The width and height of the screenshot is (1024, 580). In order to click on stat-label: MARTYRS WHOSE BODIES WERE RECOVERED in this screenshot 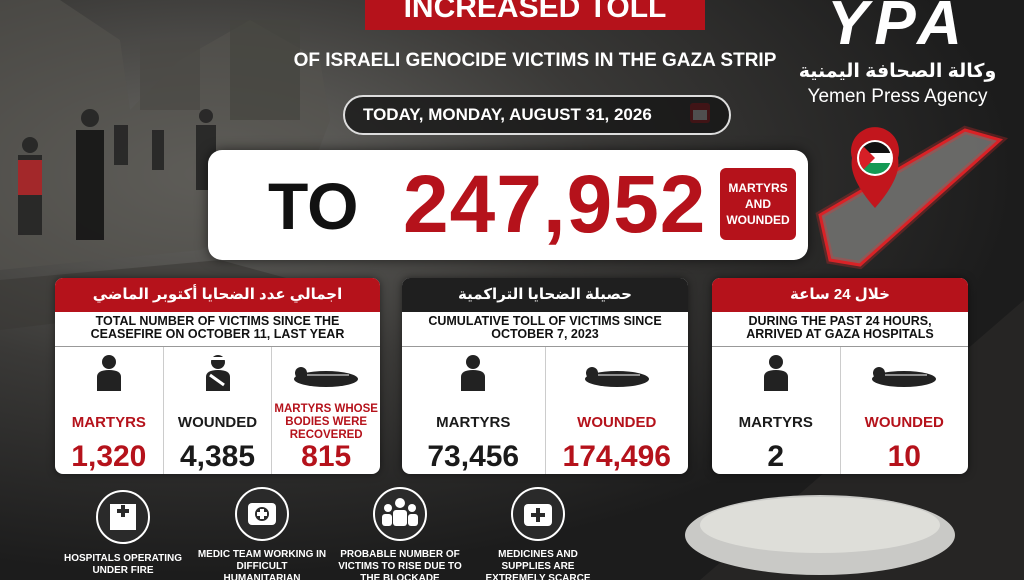, I will do `click(326, 421)`.